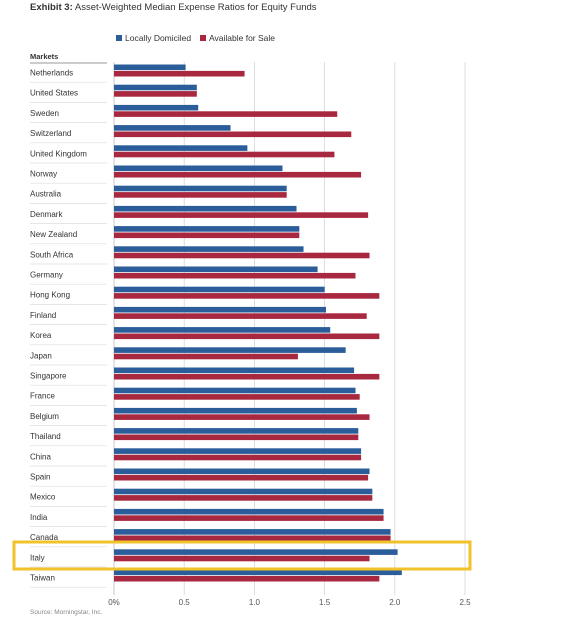  Describe the element at coordinates (242, 38) in the screenshot. I see `legend-label-sale: Available for Sale` at that location.